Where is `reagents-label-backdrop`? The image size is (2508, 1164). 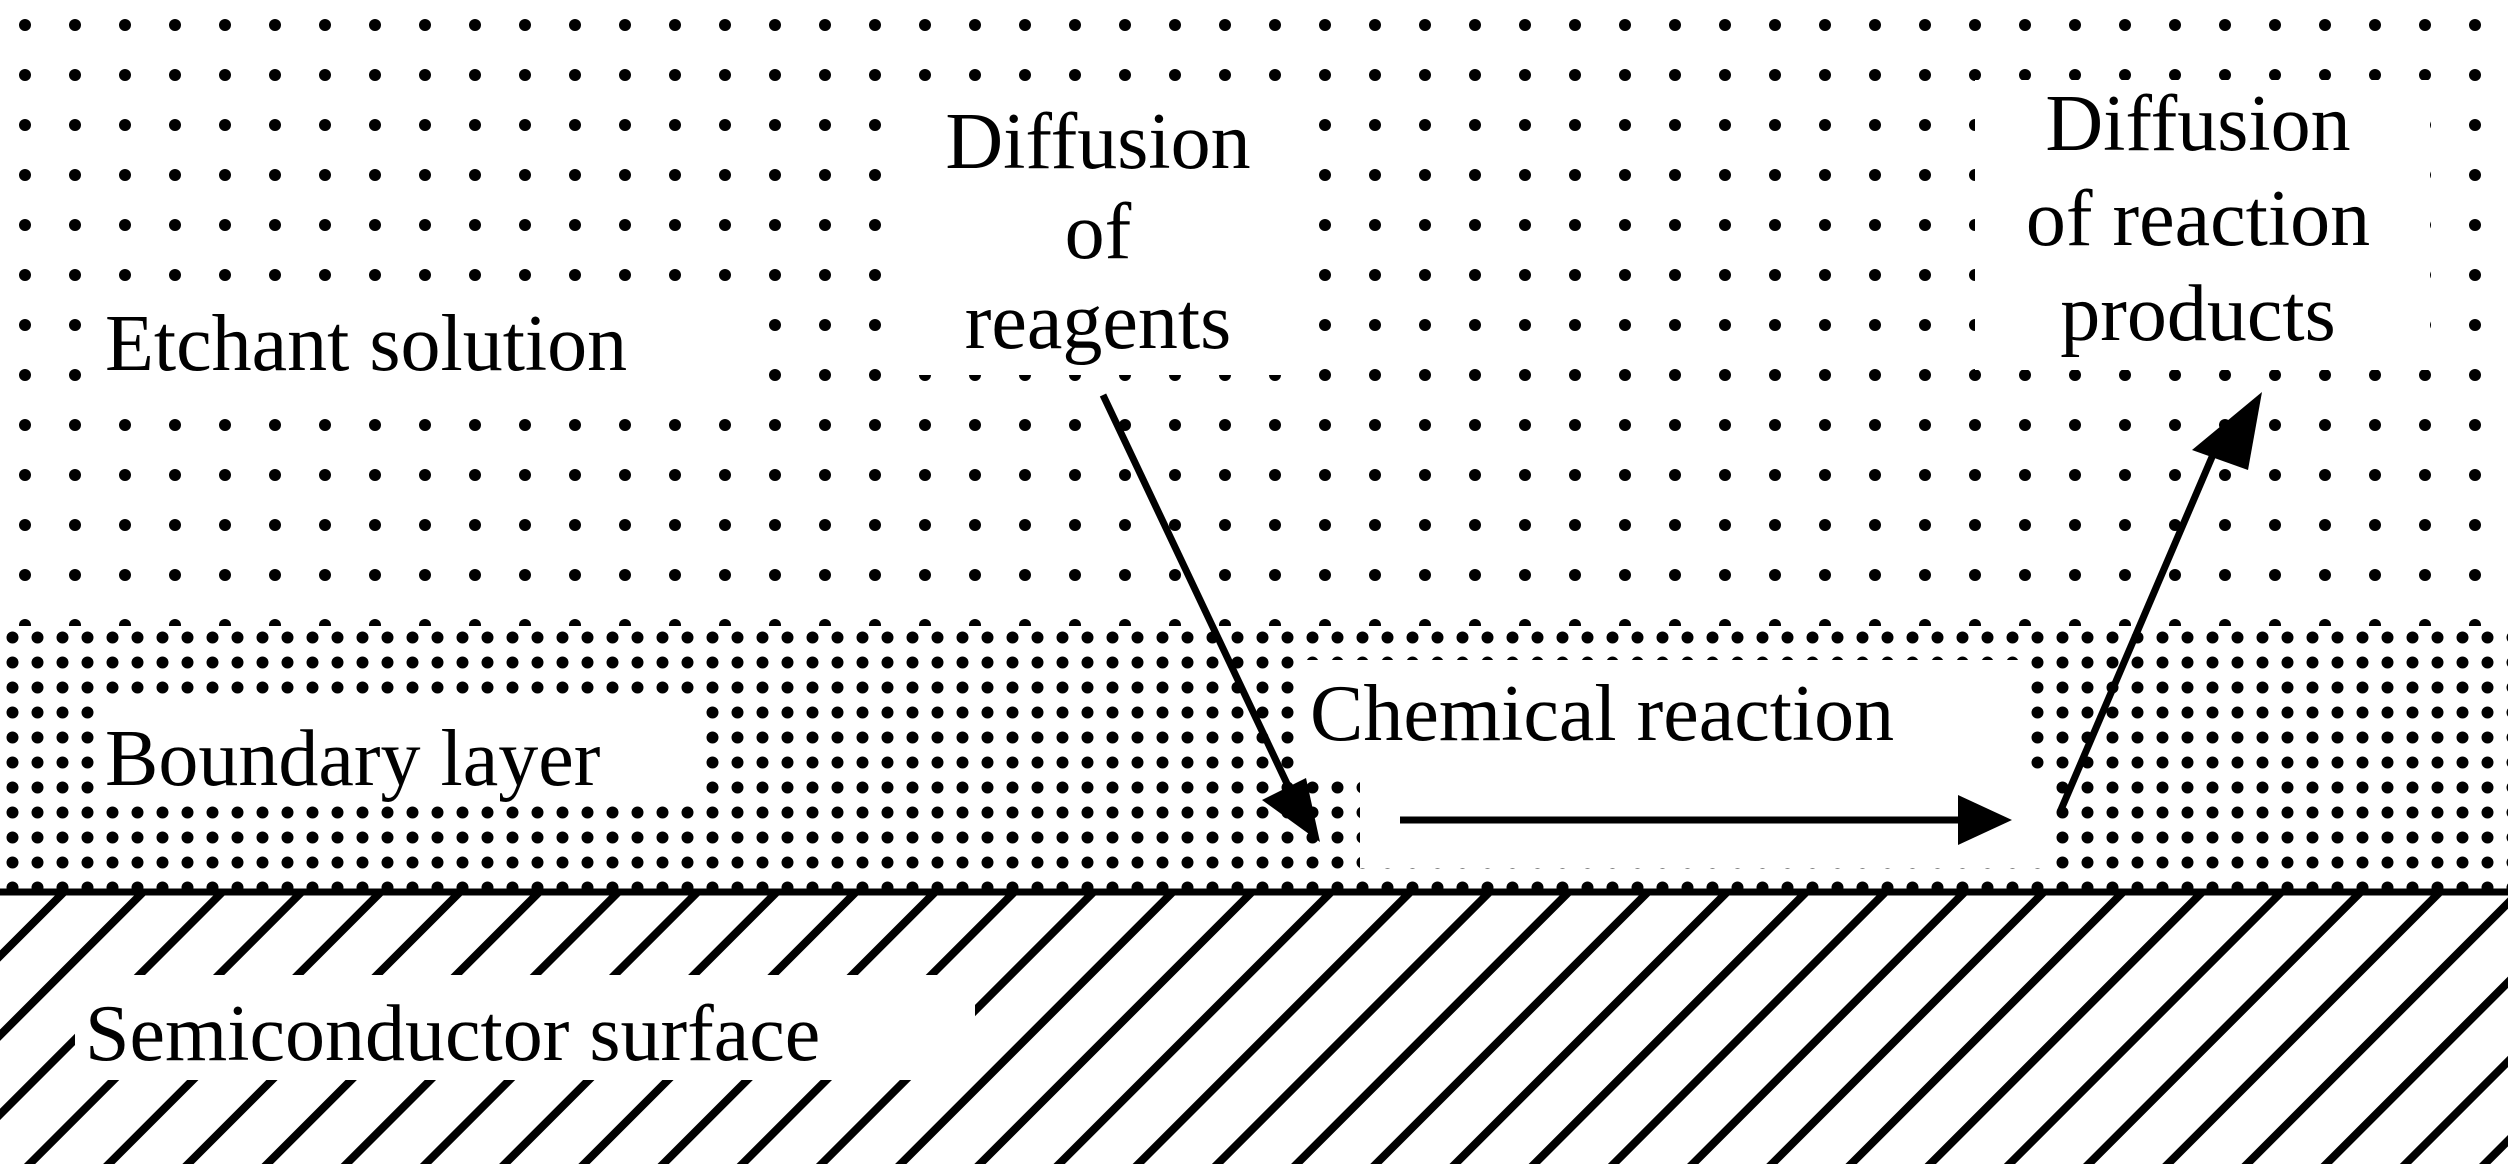
reagents-label-backdrop is located at coordinates (1100, 235).